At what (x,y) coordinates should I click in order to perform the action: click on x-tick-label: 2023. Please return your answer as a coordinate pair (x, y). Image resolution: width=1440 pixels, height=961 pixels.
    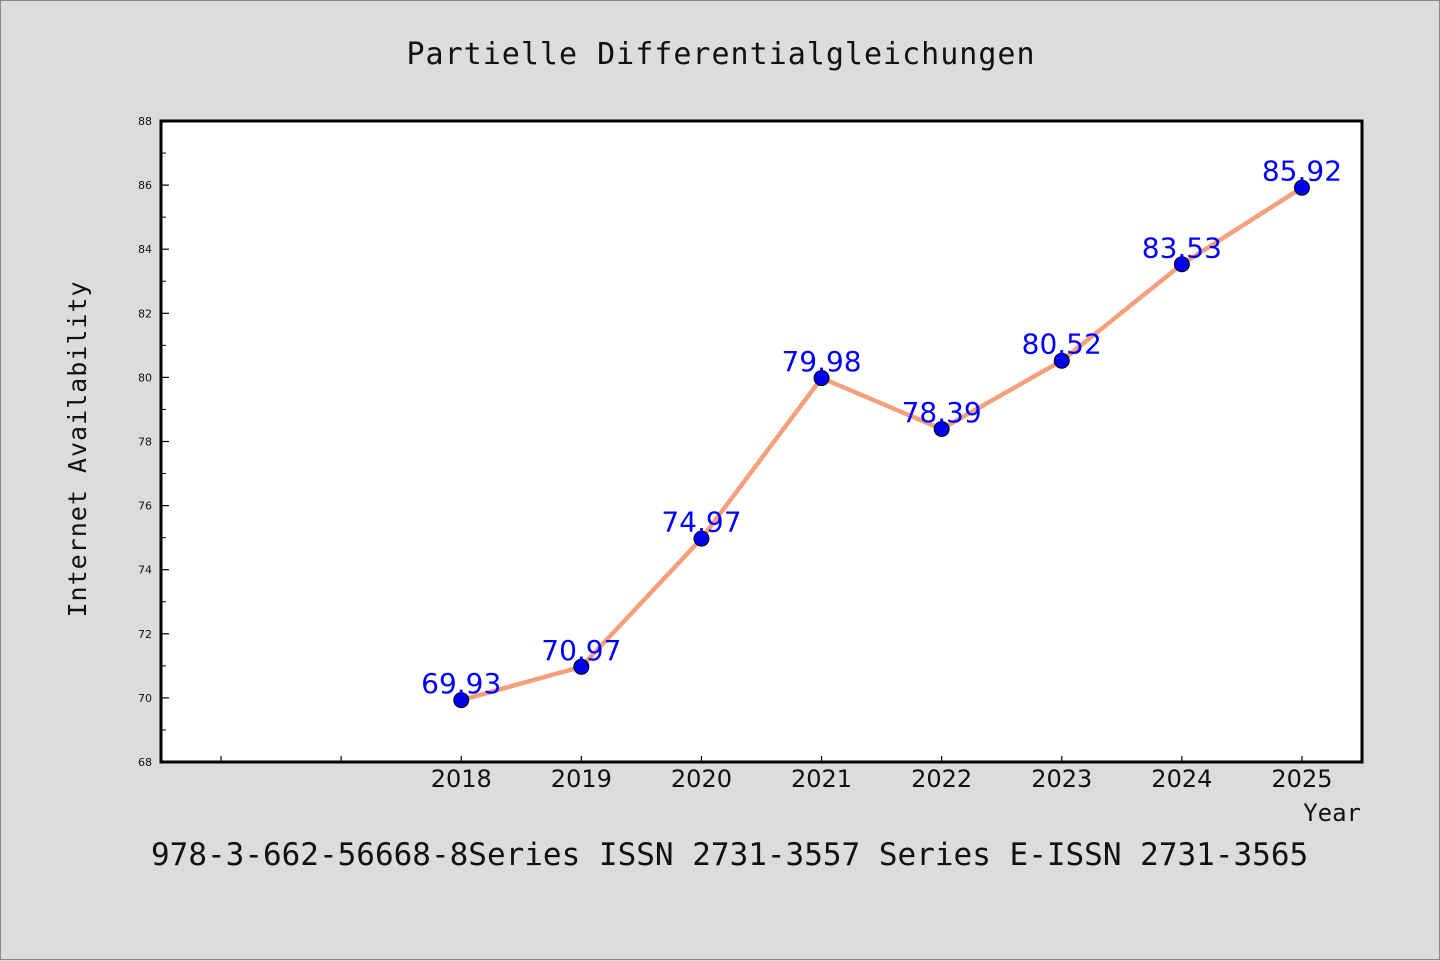
    Looking at the image, I should click on (1061, 779).